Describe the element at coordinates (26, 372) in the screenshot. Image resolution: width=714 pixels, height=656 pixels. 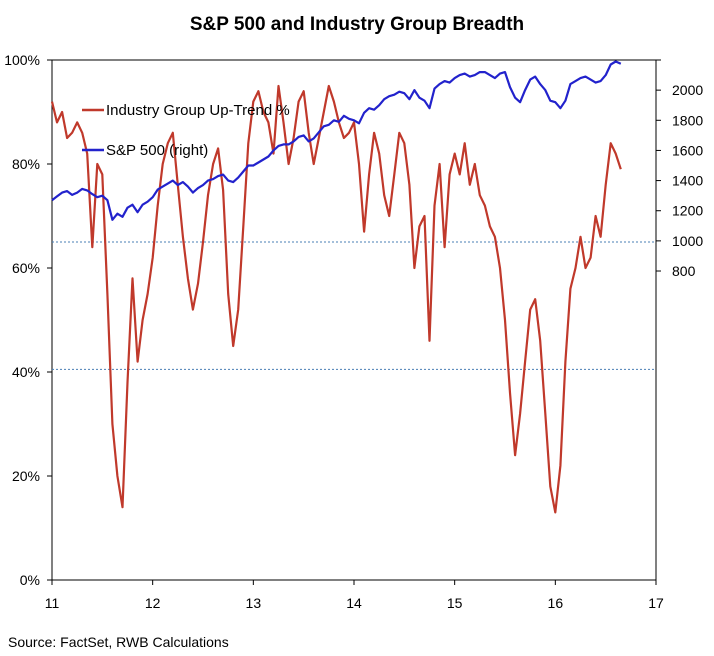
I see `y-left-tick-label-2: 40%` at that location.